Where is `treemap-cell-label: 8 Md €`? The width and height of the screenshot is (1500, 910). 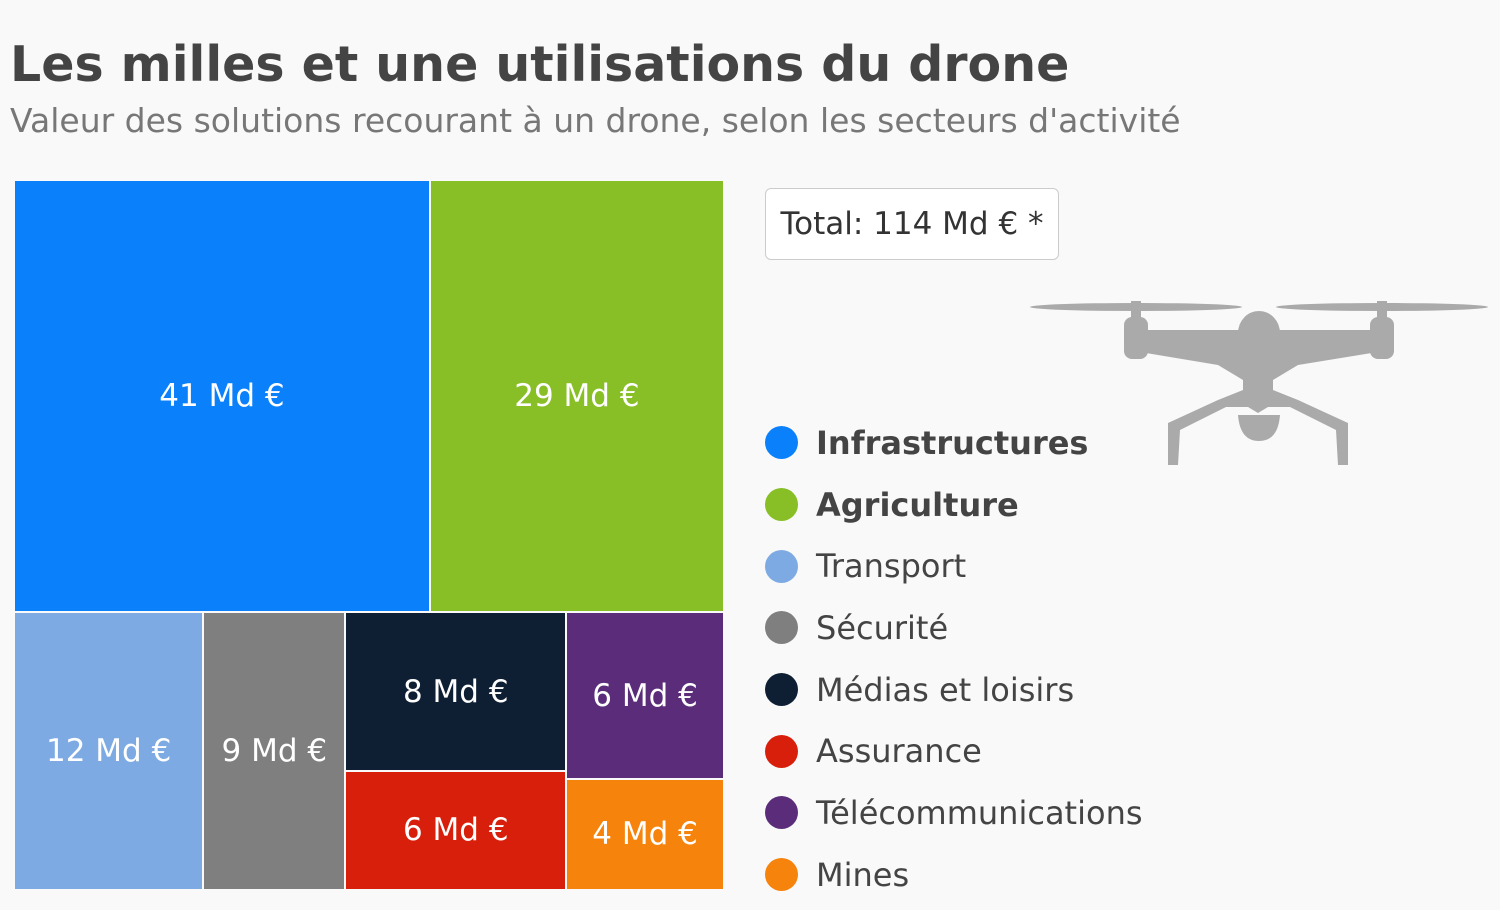 treemap-cell-label: 8 Md € is located at coordinates (455, 691).